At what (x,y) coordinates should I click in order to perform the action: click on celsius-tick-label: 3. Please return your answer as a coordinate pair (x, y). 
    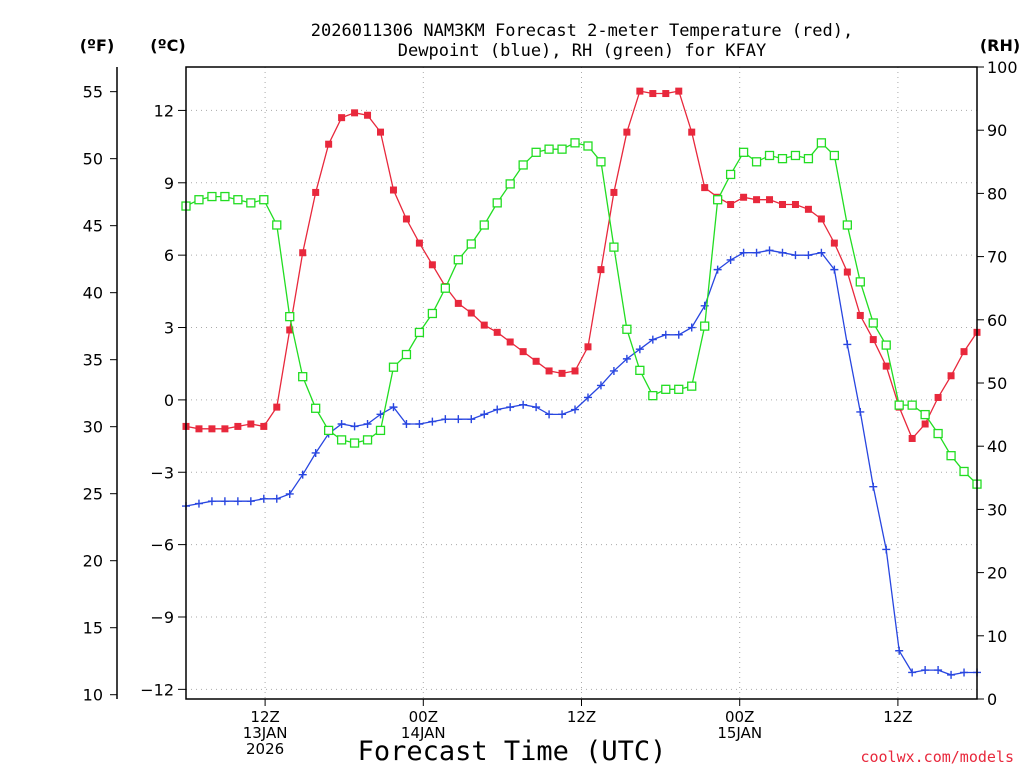
    Looking at the image, I should click on (169, 328).